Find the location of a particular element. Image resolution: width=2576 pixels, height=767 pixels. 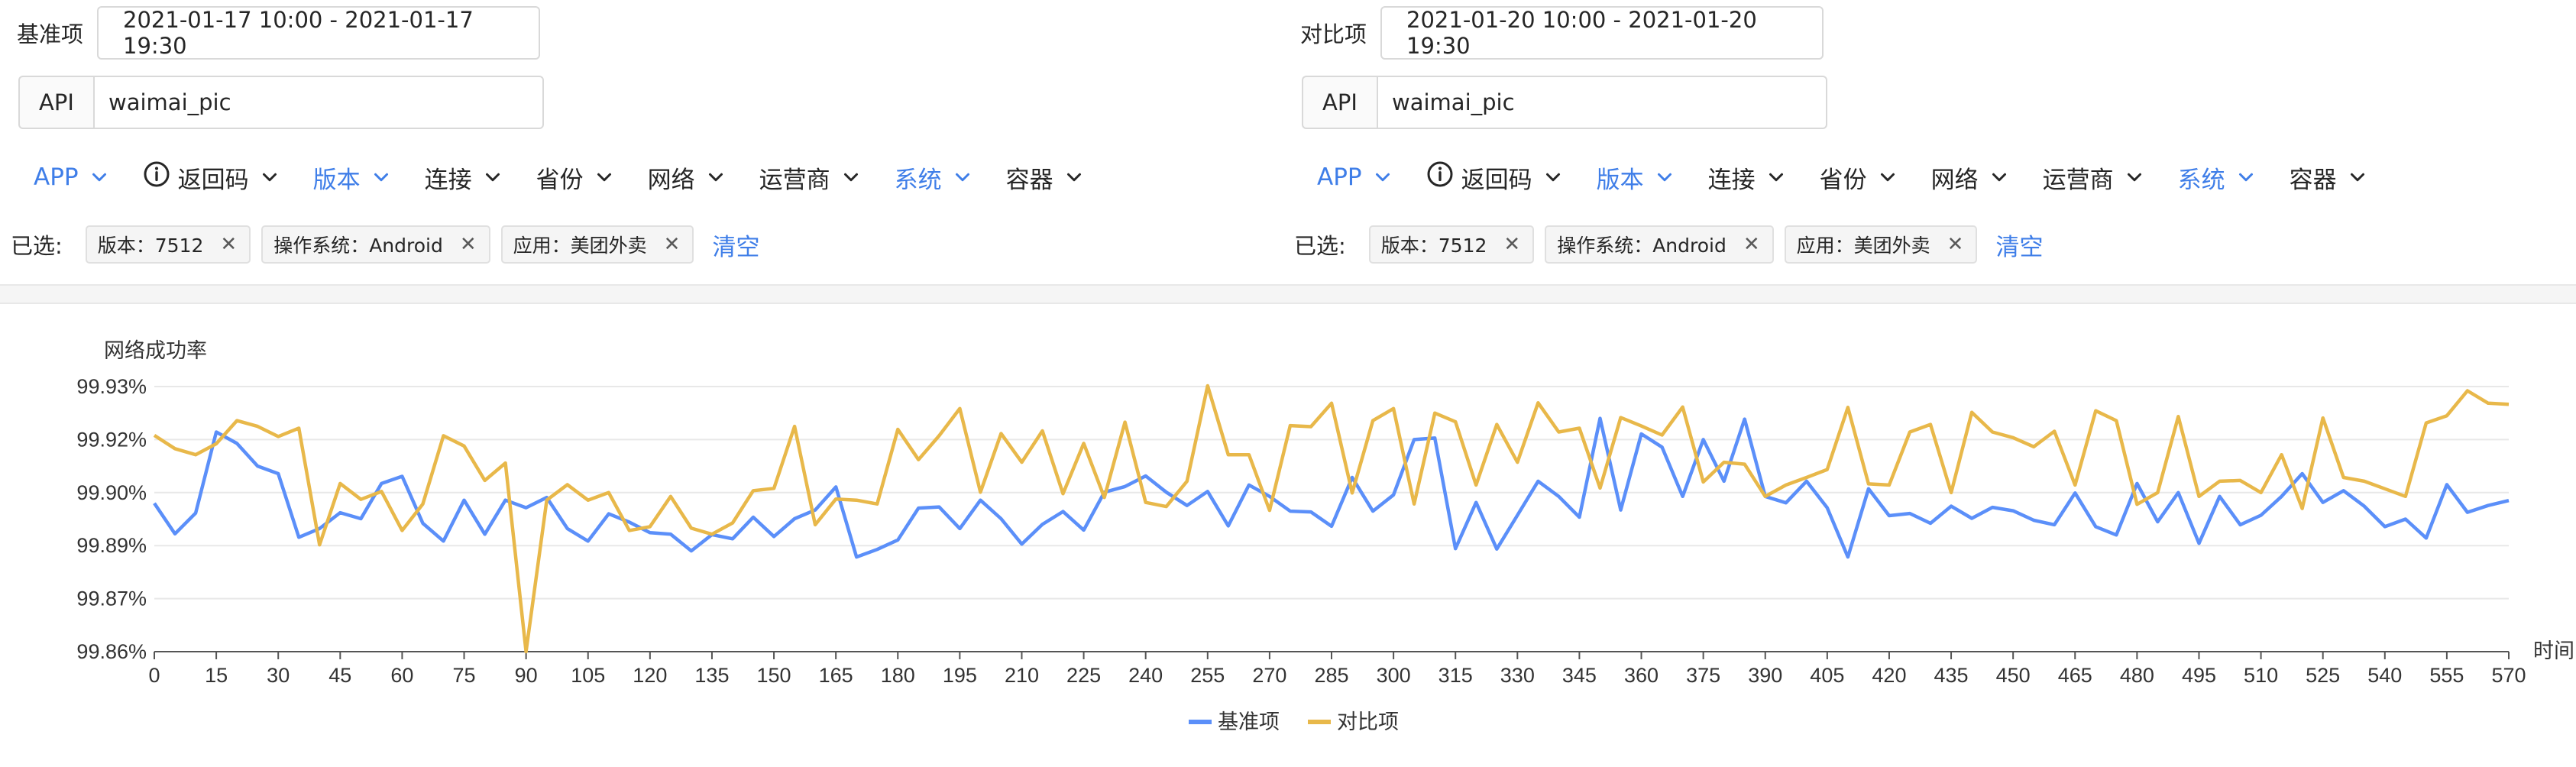

y-tick-label: 99.93% is located at coordinates (111, 387).